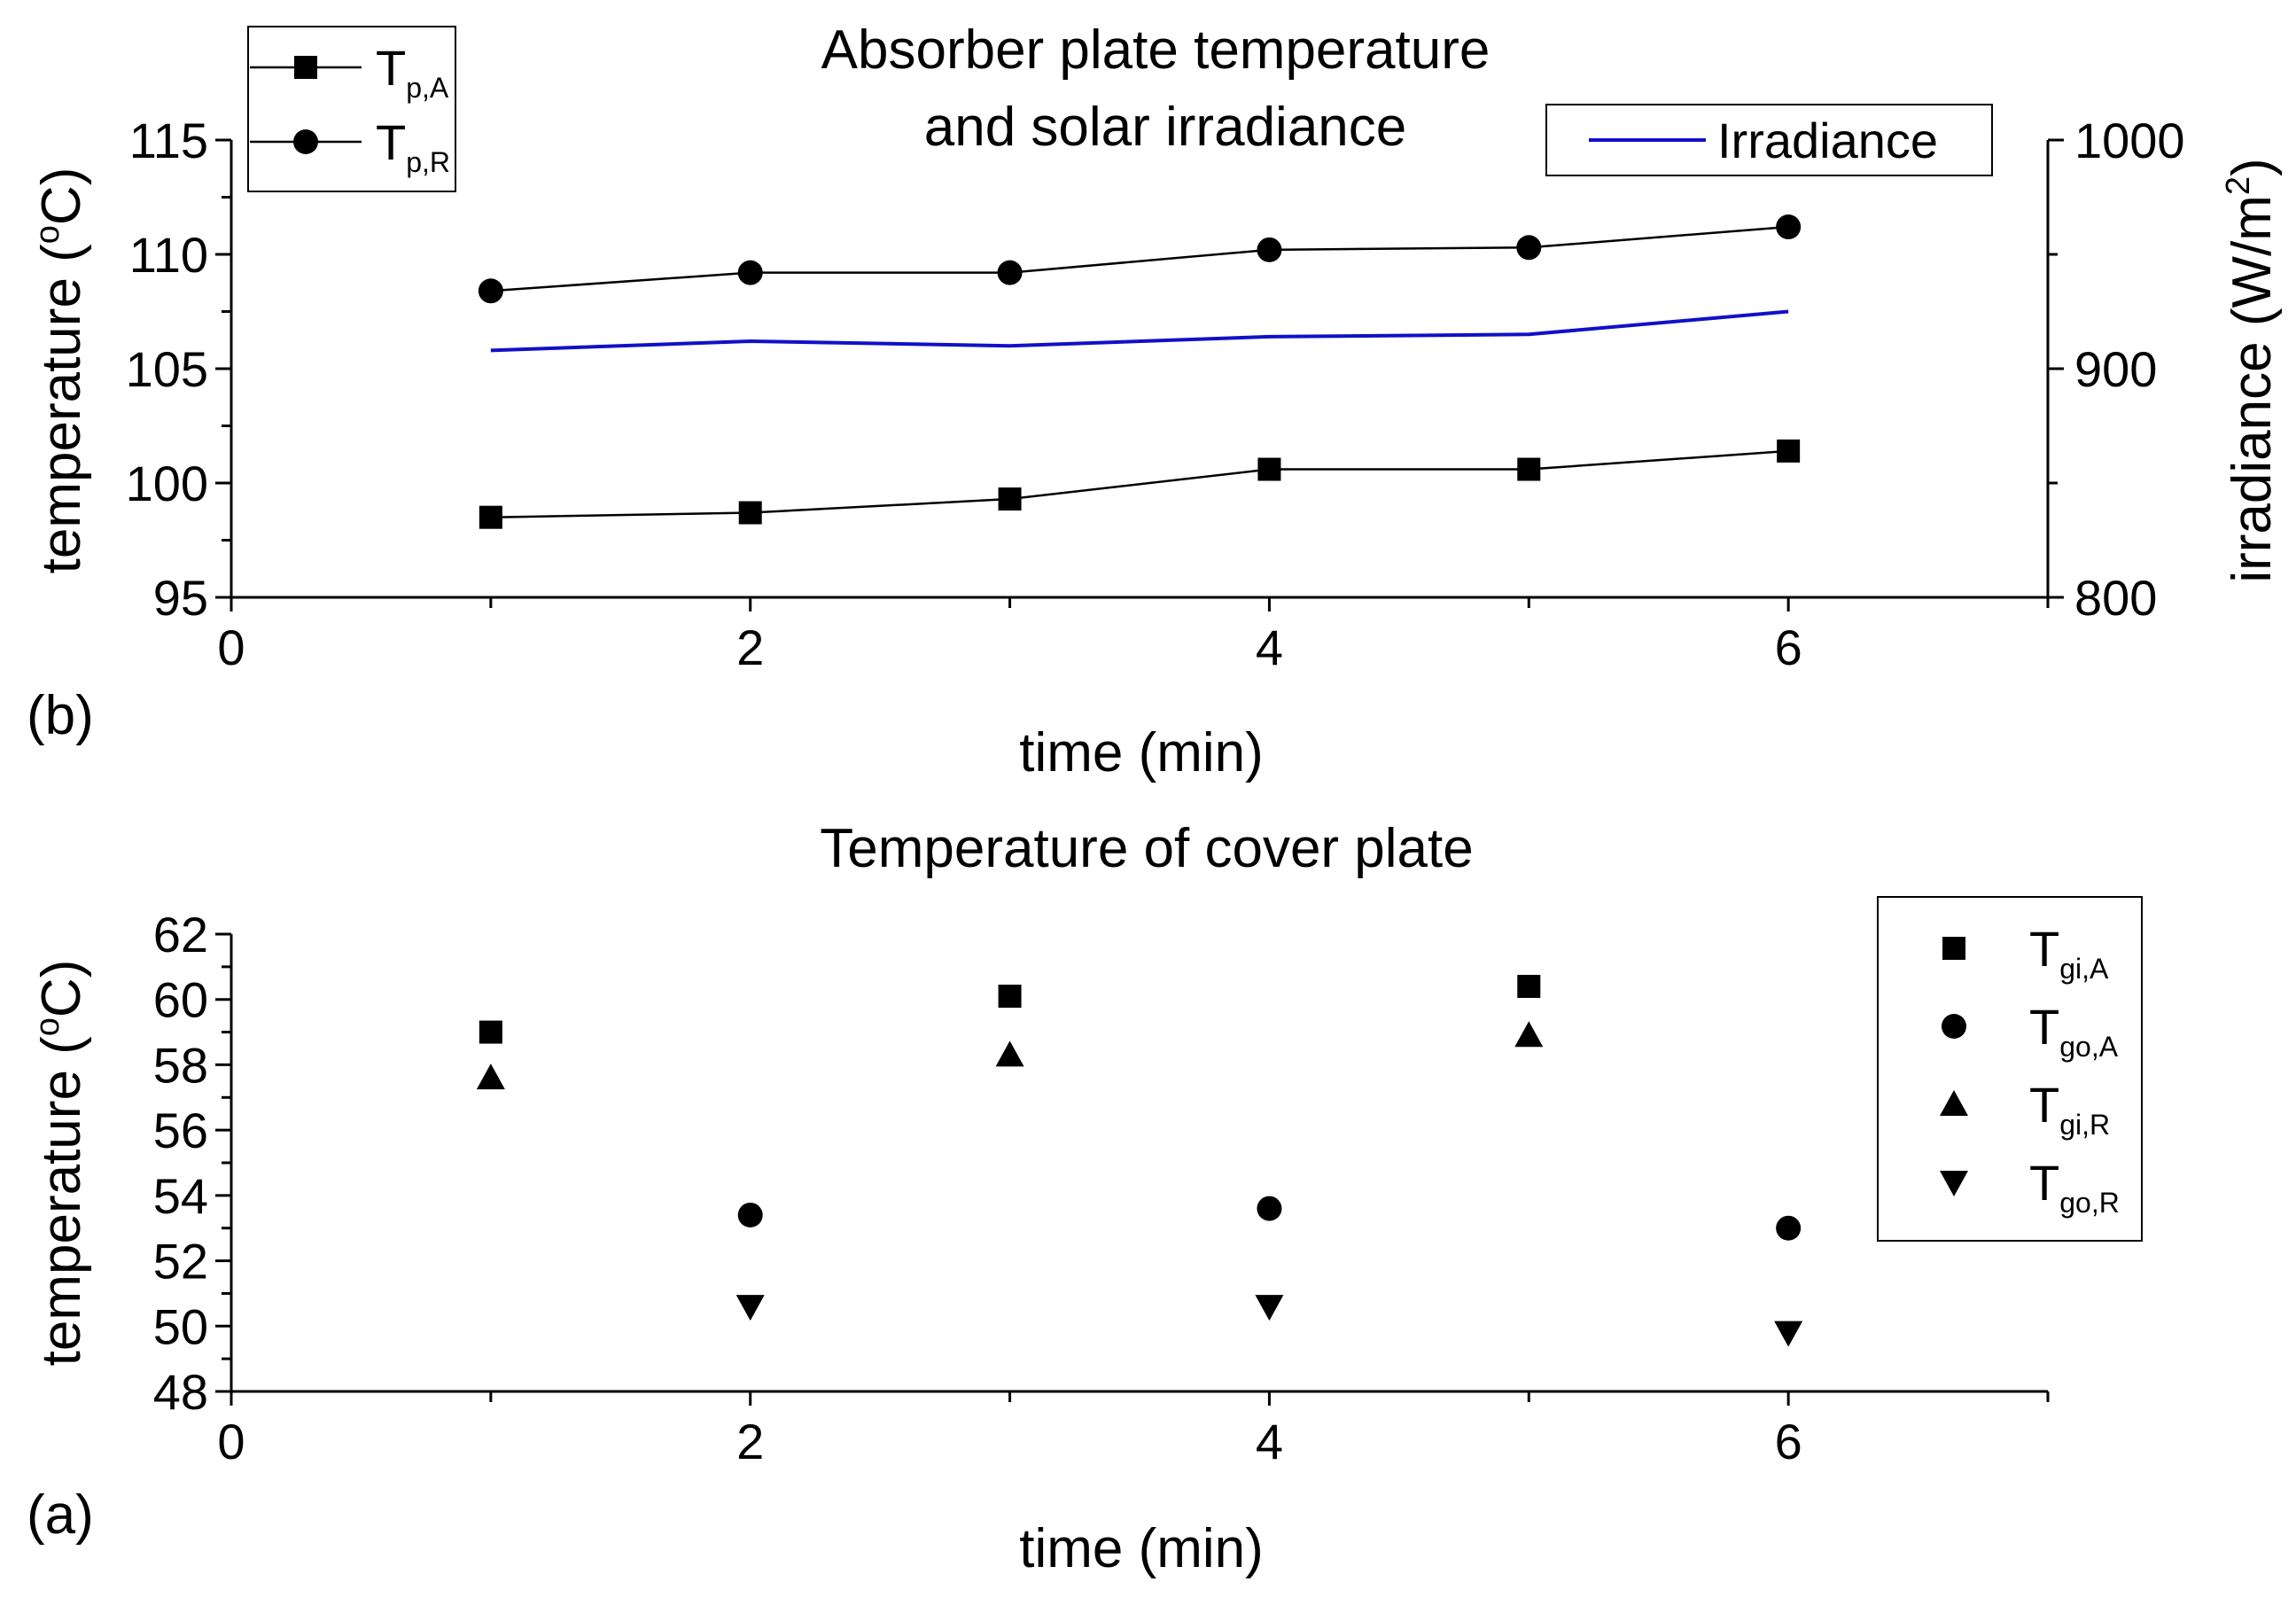 This screenshot has height=1613, width=2296. Describe the element at coordinates (2252, 167) in the screenshot. I see `y2-axis-label-unit: )` at that location.